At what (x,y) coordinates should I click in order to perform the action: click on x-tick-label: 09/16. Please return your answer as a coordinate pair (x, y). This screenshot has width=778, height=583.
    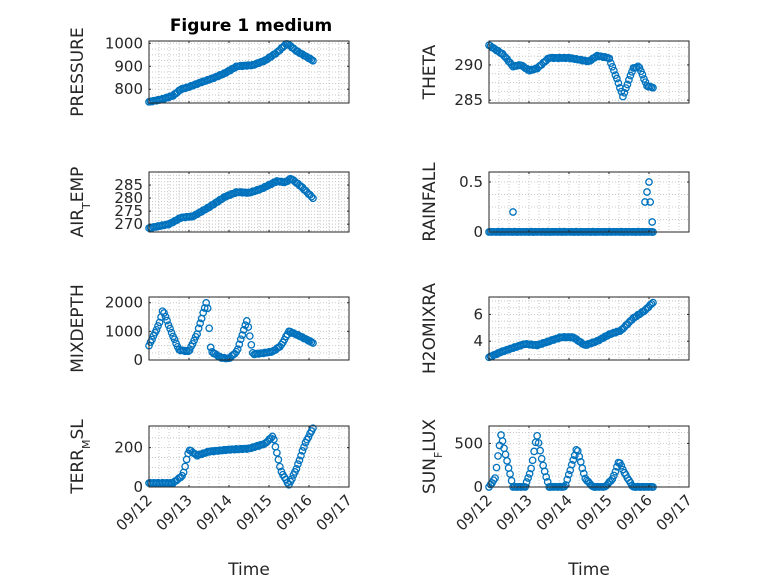
    Looking at the image, I should click on (294, 512).